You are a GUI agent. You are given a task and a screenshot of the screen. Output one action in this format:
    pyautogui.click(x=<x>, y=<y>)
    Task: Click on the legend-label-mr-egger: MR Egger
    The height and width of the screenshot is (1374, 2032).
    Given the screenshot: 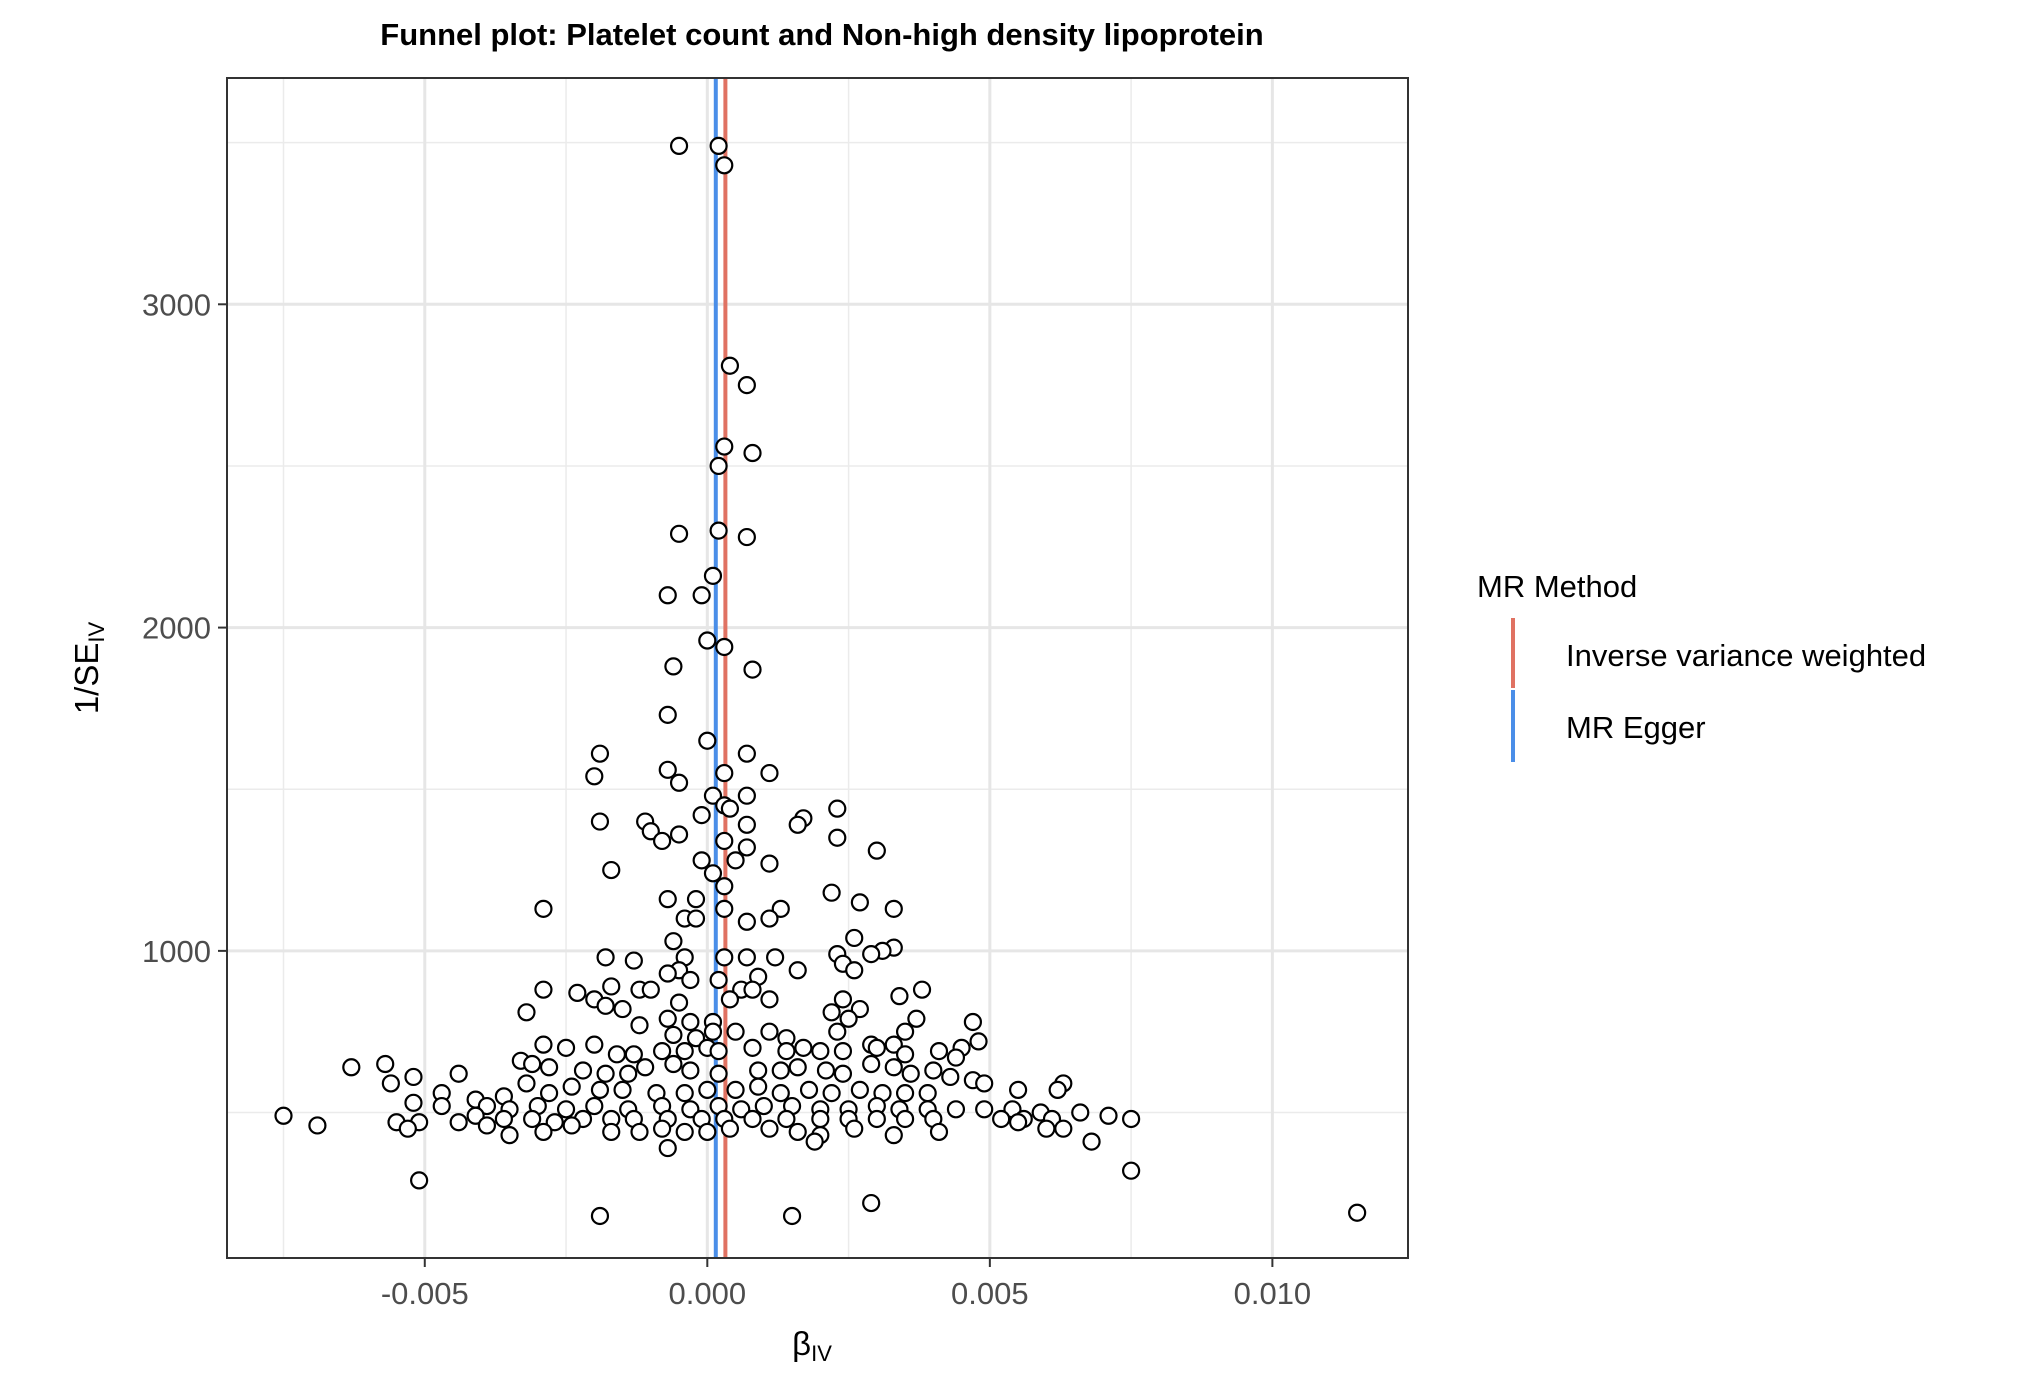 What is the action you would take?
    pyautogui.click(x=1636, y=727)
    